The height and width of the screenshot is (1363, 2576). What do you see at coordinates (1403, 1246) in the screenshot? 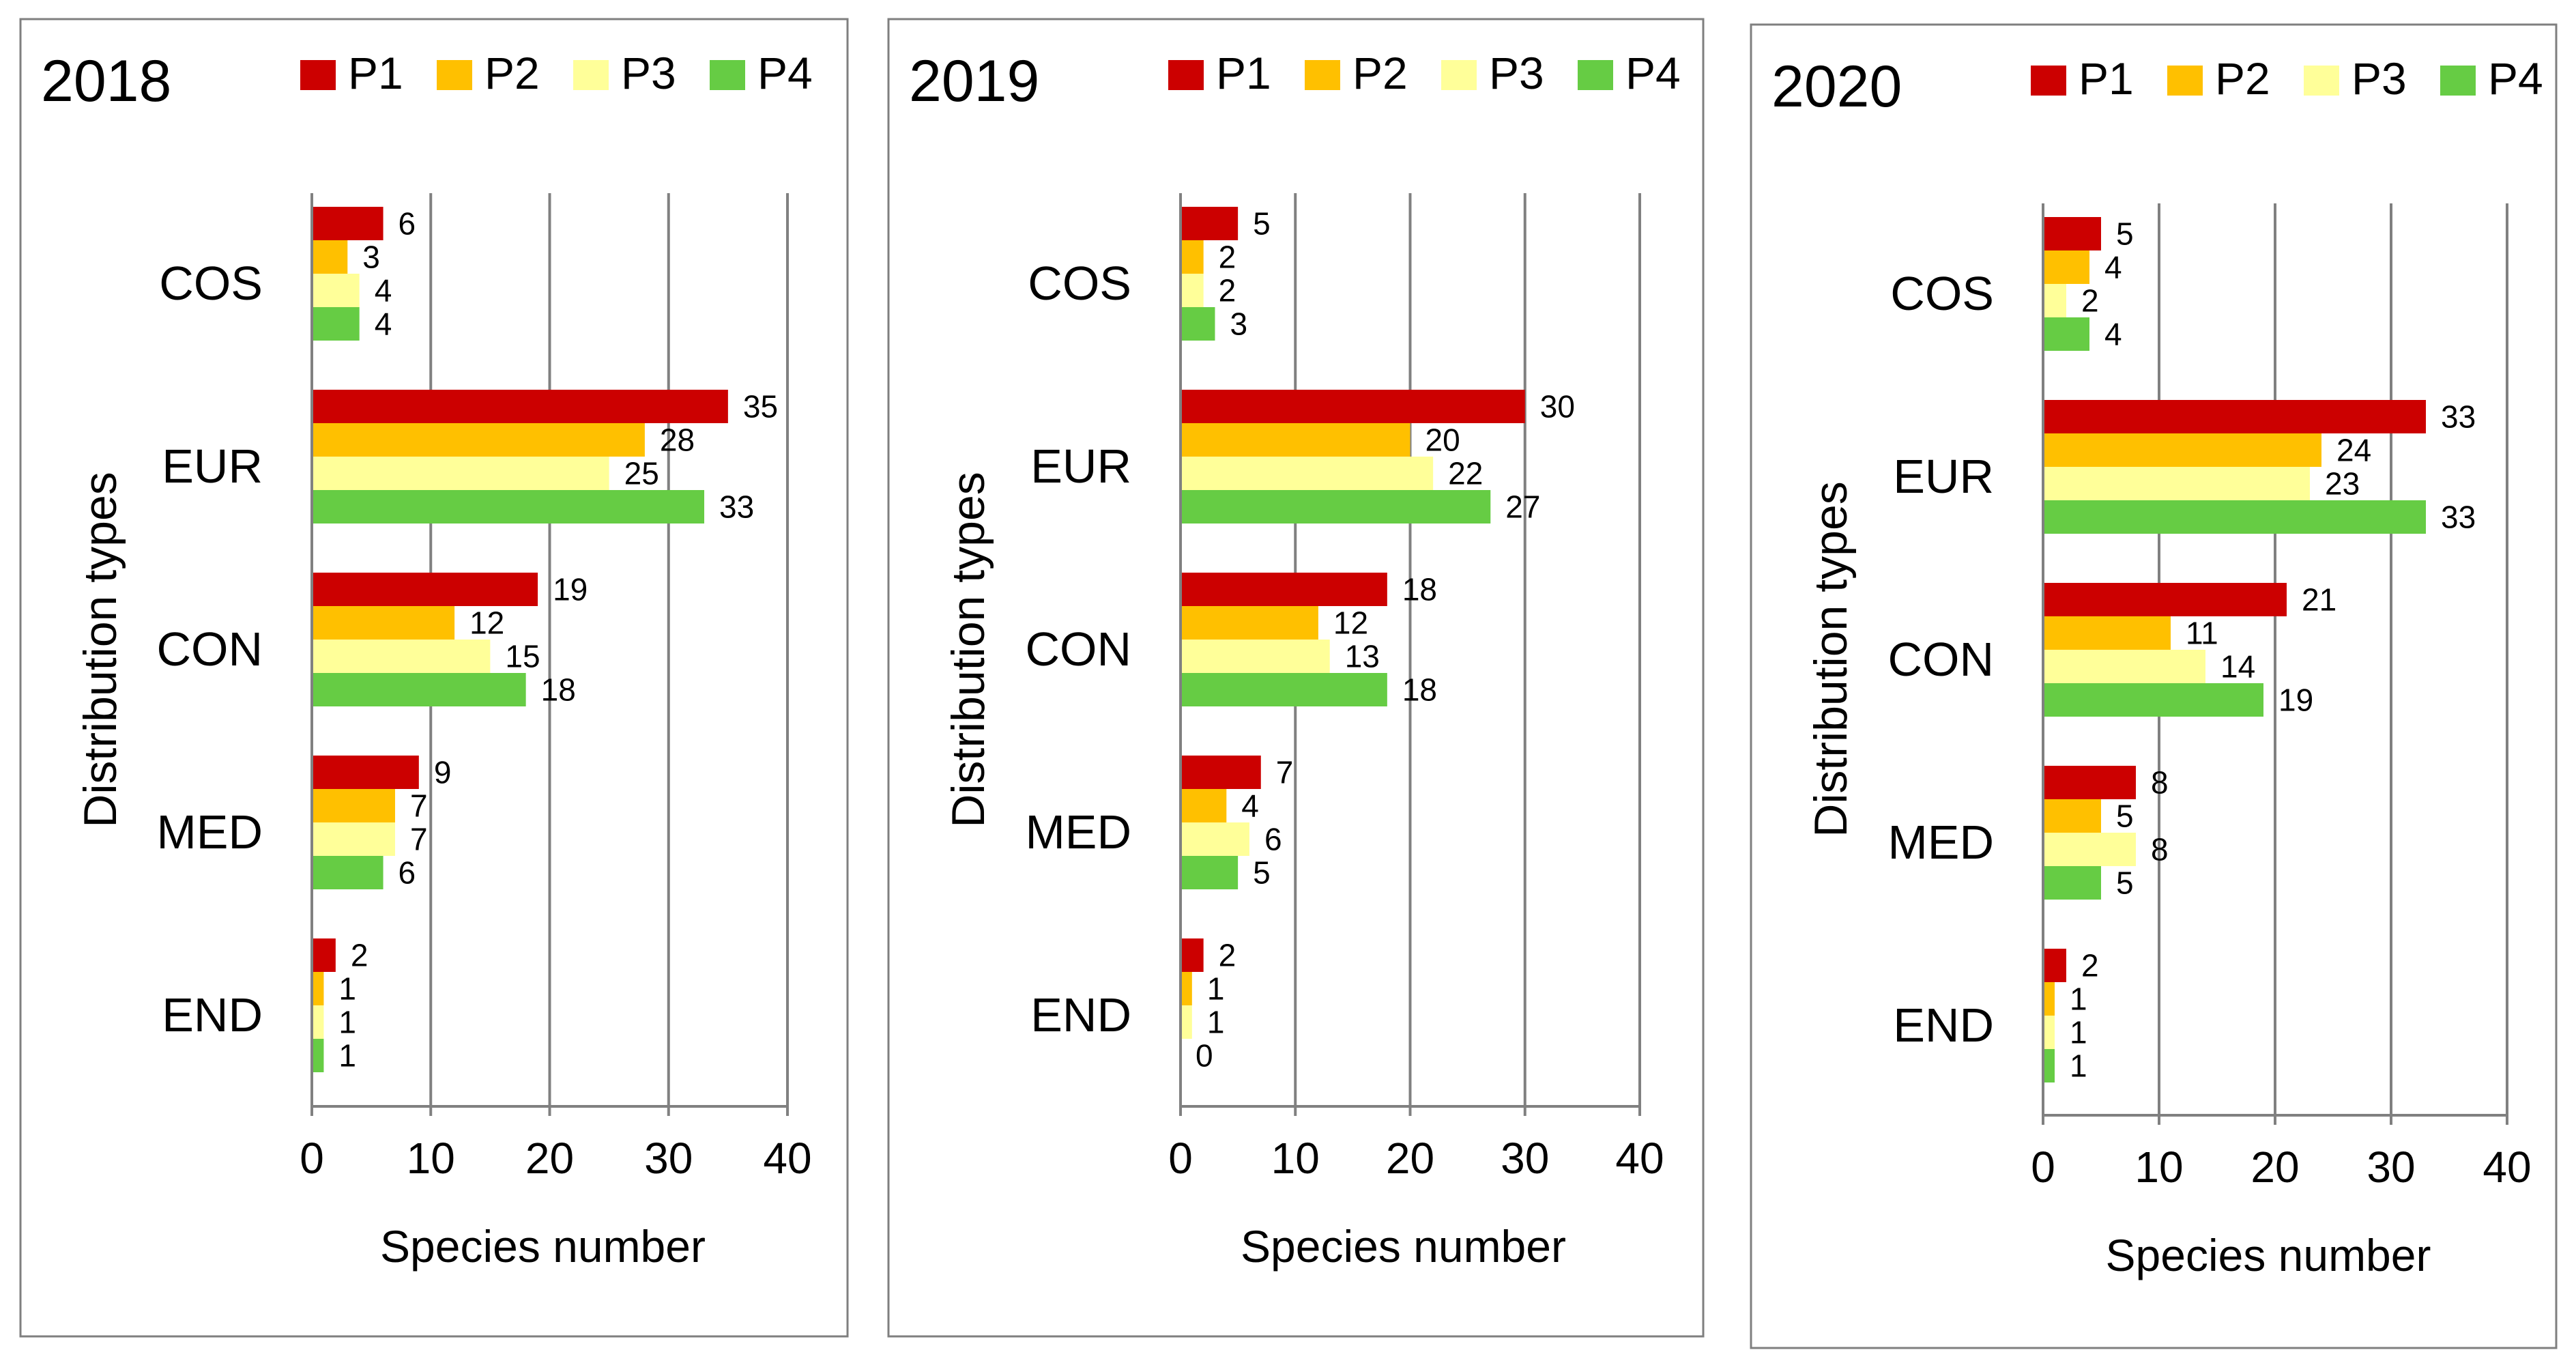
I see `x-axis-title: Species number` at bounding box center [1403, 1246].